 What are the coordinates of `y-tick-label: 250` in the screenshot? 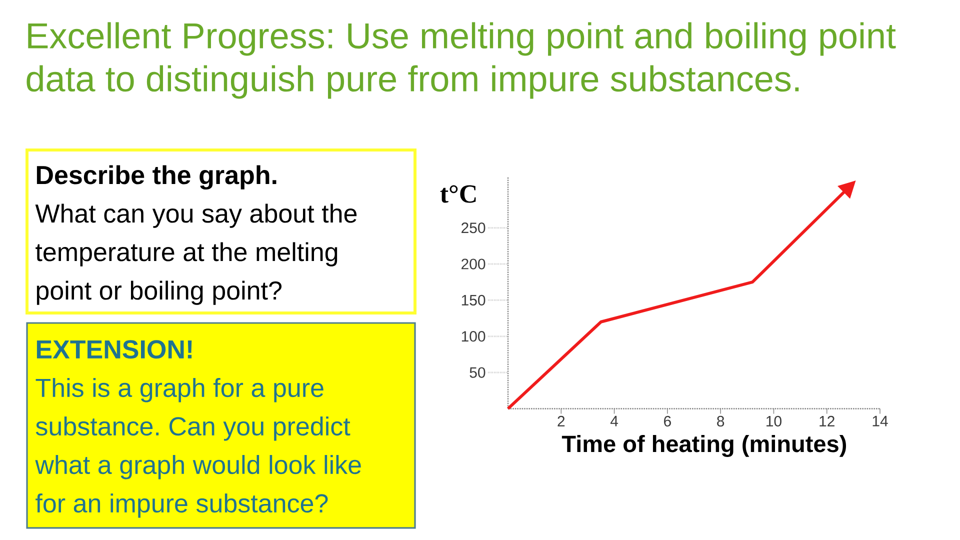 It's located at (474, 228).